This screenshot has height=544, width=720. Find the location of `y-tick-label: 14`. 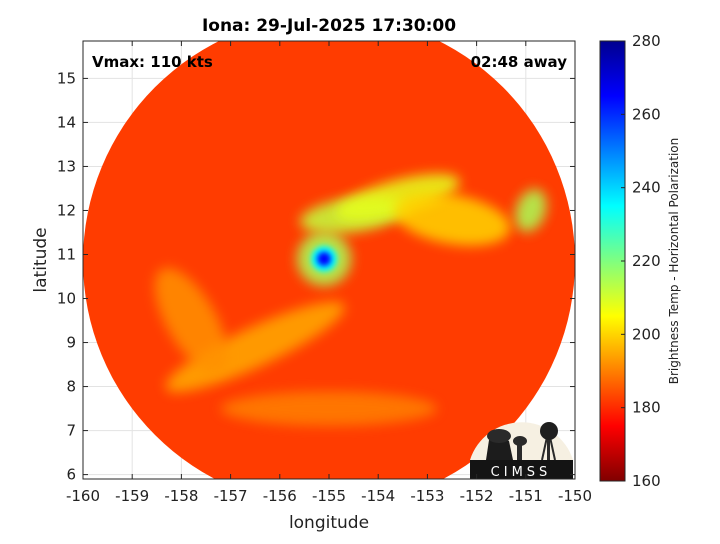

y-tick-label: 14 is located at coordinates (66, 122).